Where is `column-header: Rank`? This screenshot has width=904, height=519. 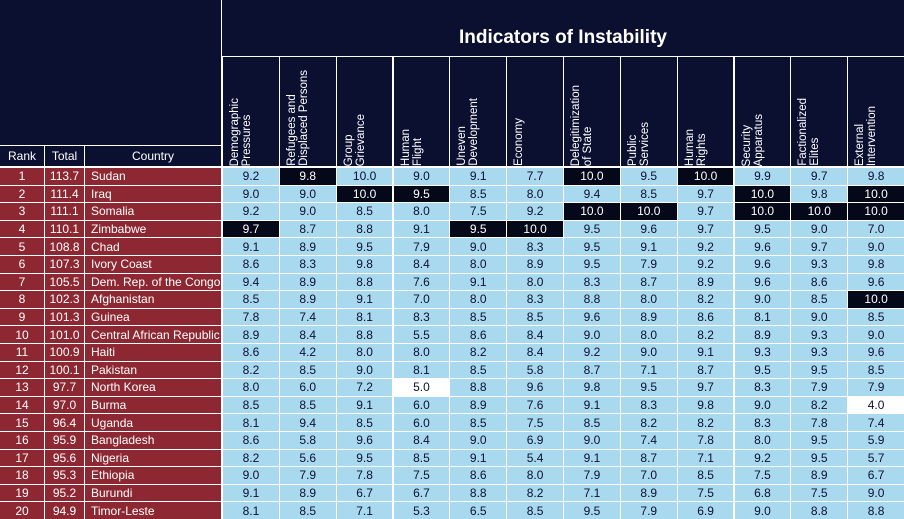 column-header: Rank is located at coordinates (22, 156).